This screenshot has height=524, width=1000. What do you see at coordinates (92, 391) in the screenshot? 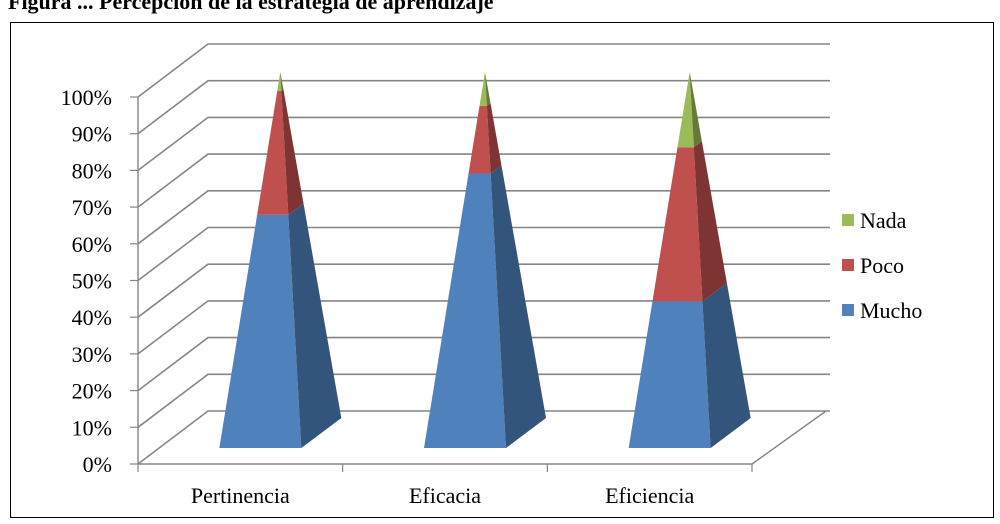
I see `y-tick-label: 20%` at bounding box center [92, 391].